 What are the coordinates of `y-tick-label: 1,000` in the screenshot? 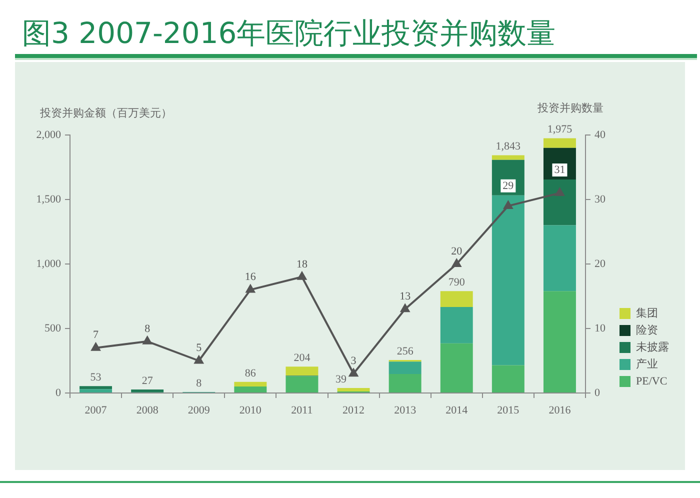 It's located at (49, 264).